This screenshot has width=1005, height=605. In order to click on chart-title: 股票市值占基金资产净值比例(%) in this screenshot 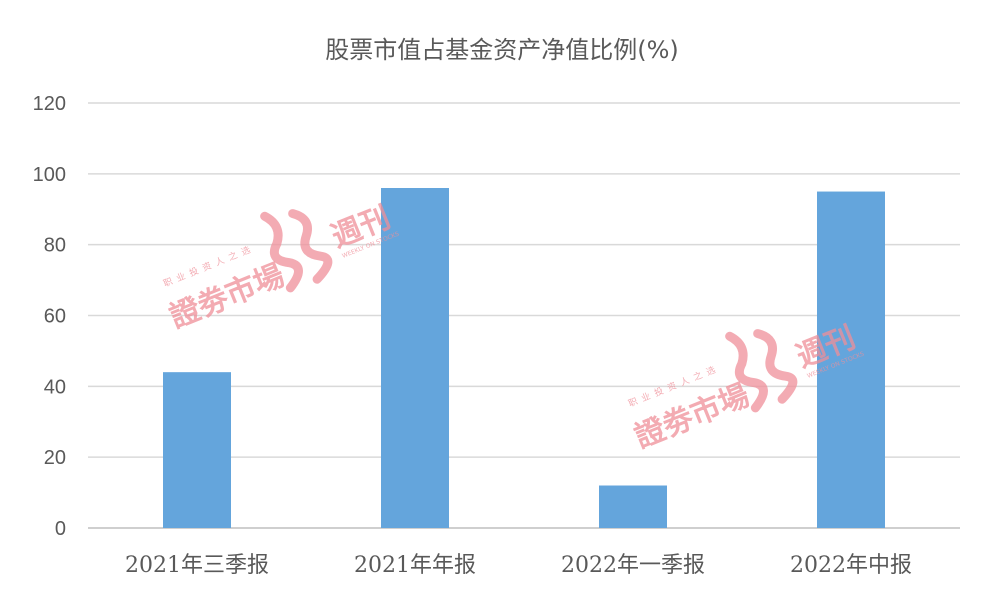, I will do `click(502, 50)`.